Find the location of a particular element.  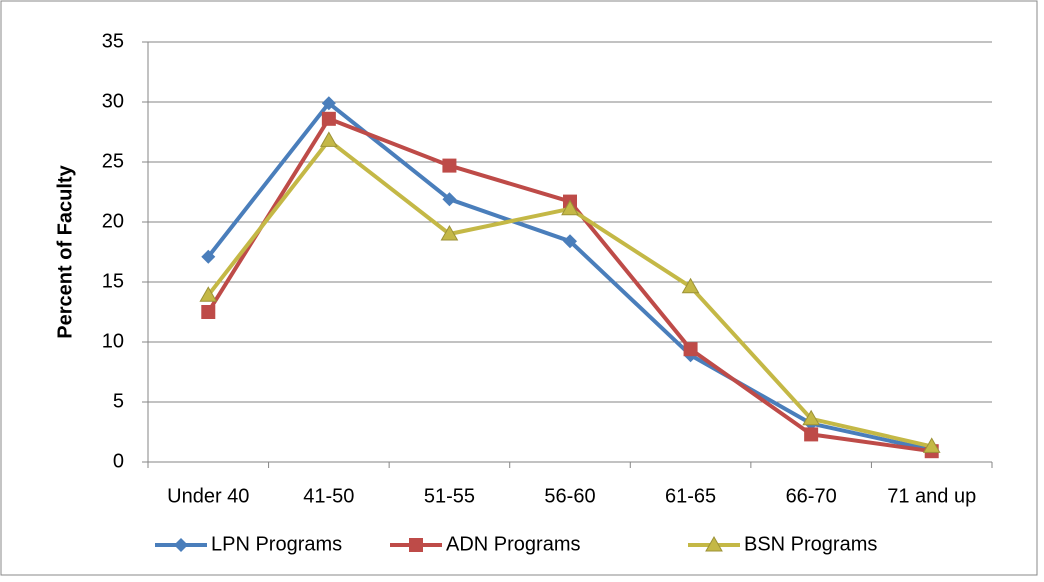

legend-label: LPN Programs is located at coordinates (276, 544).